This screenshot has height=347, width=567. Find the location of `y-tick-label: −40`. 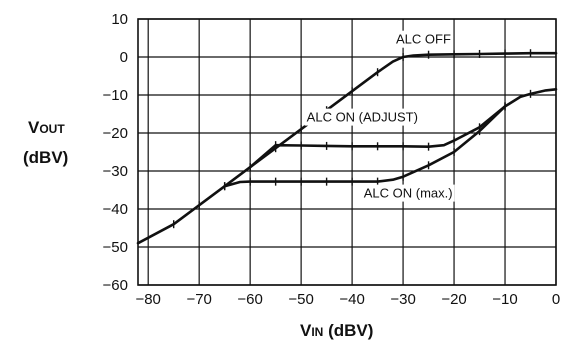

y-tick-label: −40 is located at coordinates (115, 209).